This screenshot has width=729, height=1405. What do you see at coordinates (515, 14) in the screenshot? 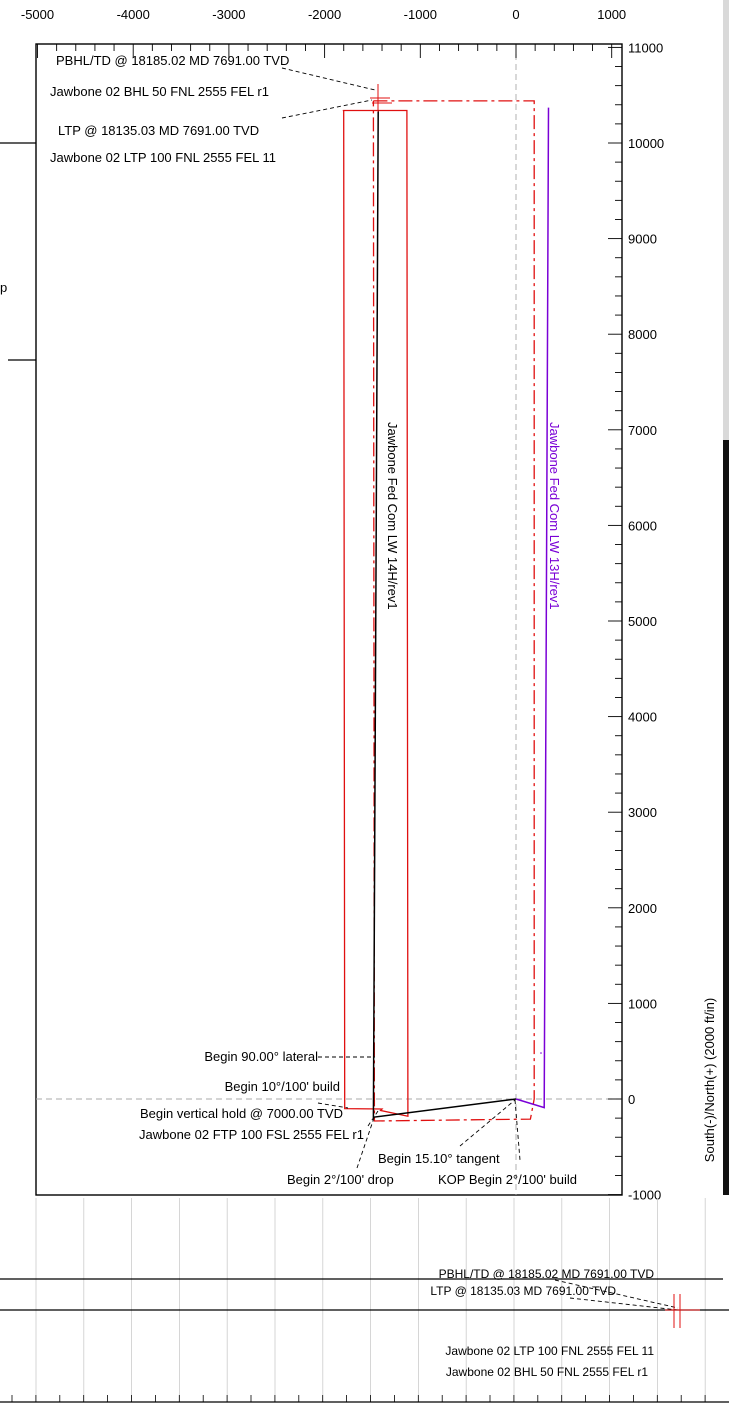
I see `x-tick-label: 0` at bounding box center [515, 14].